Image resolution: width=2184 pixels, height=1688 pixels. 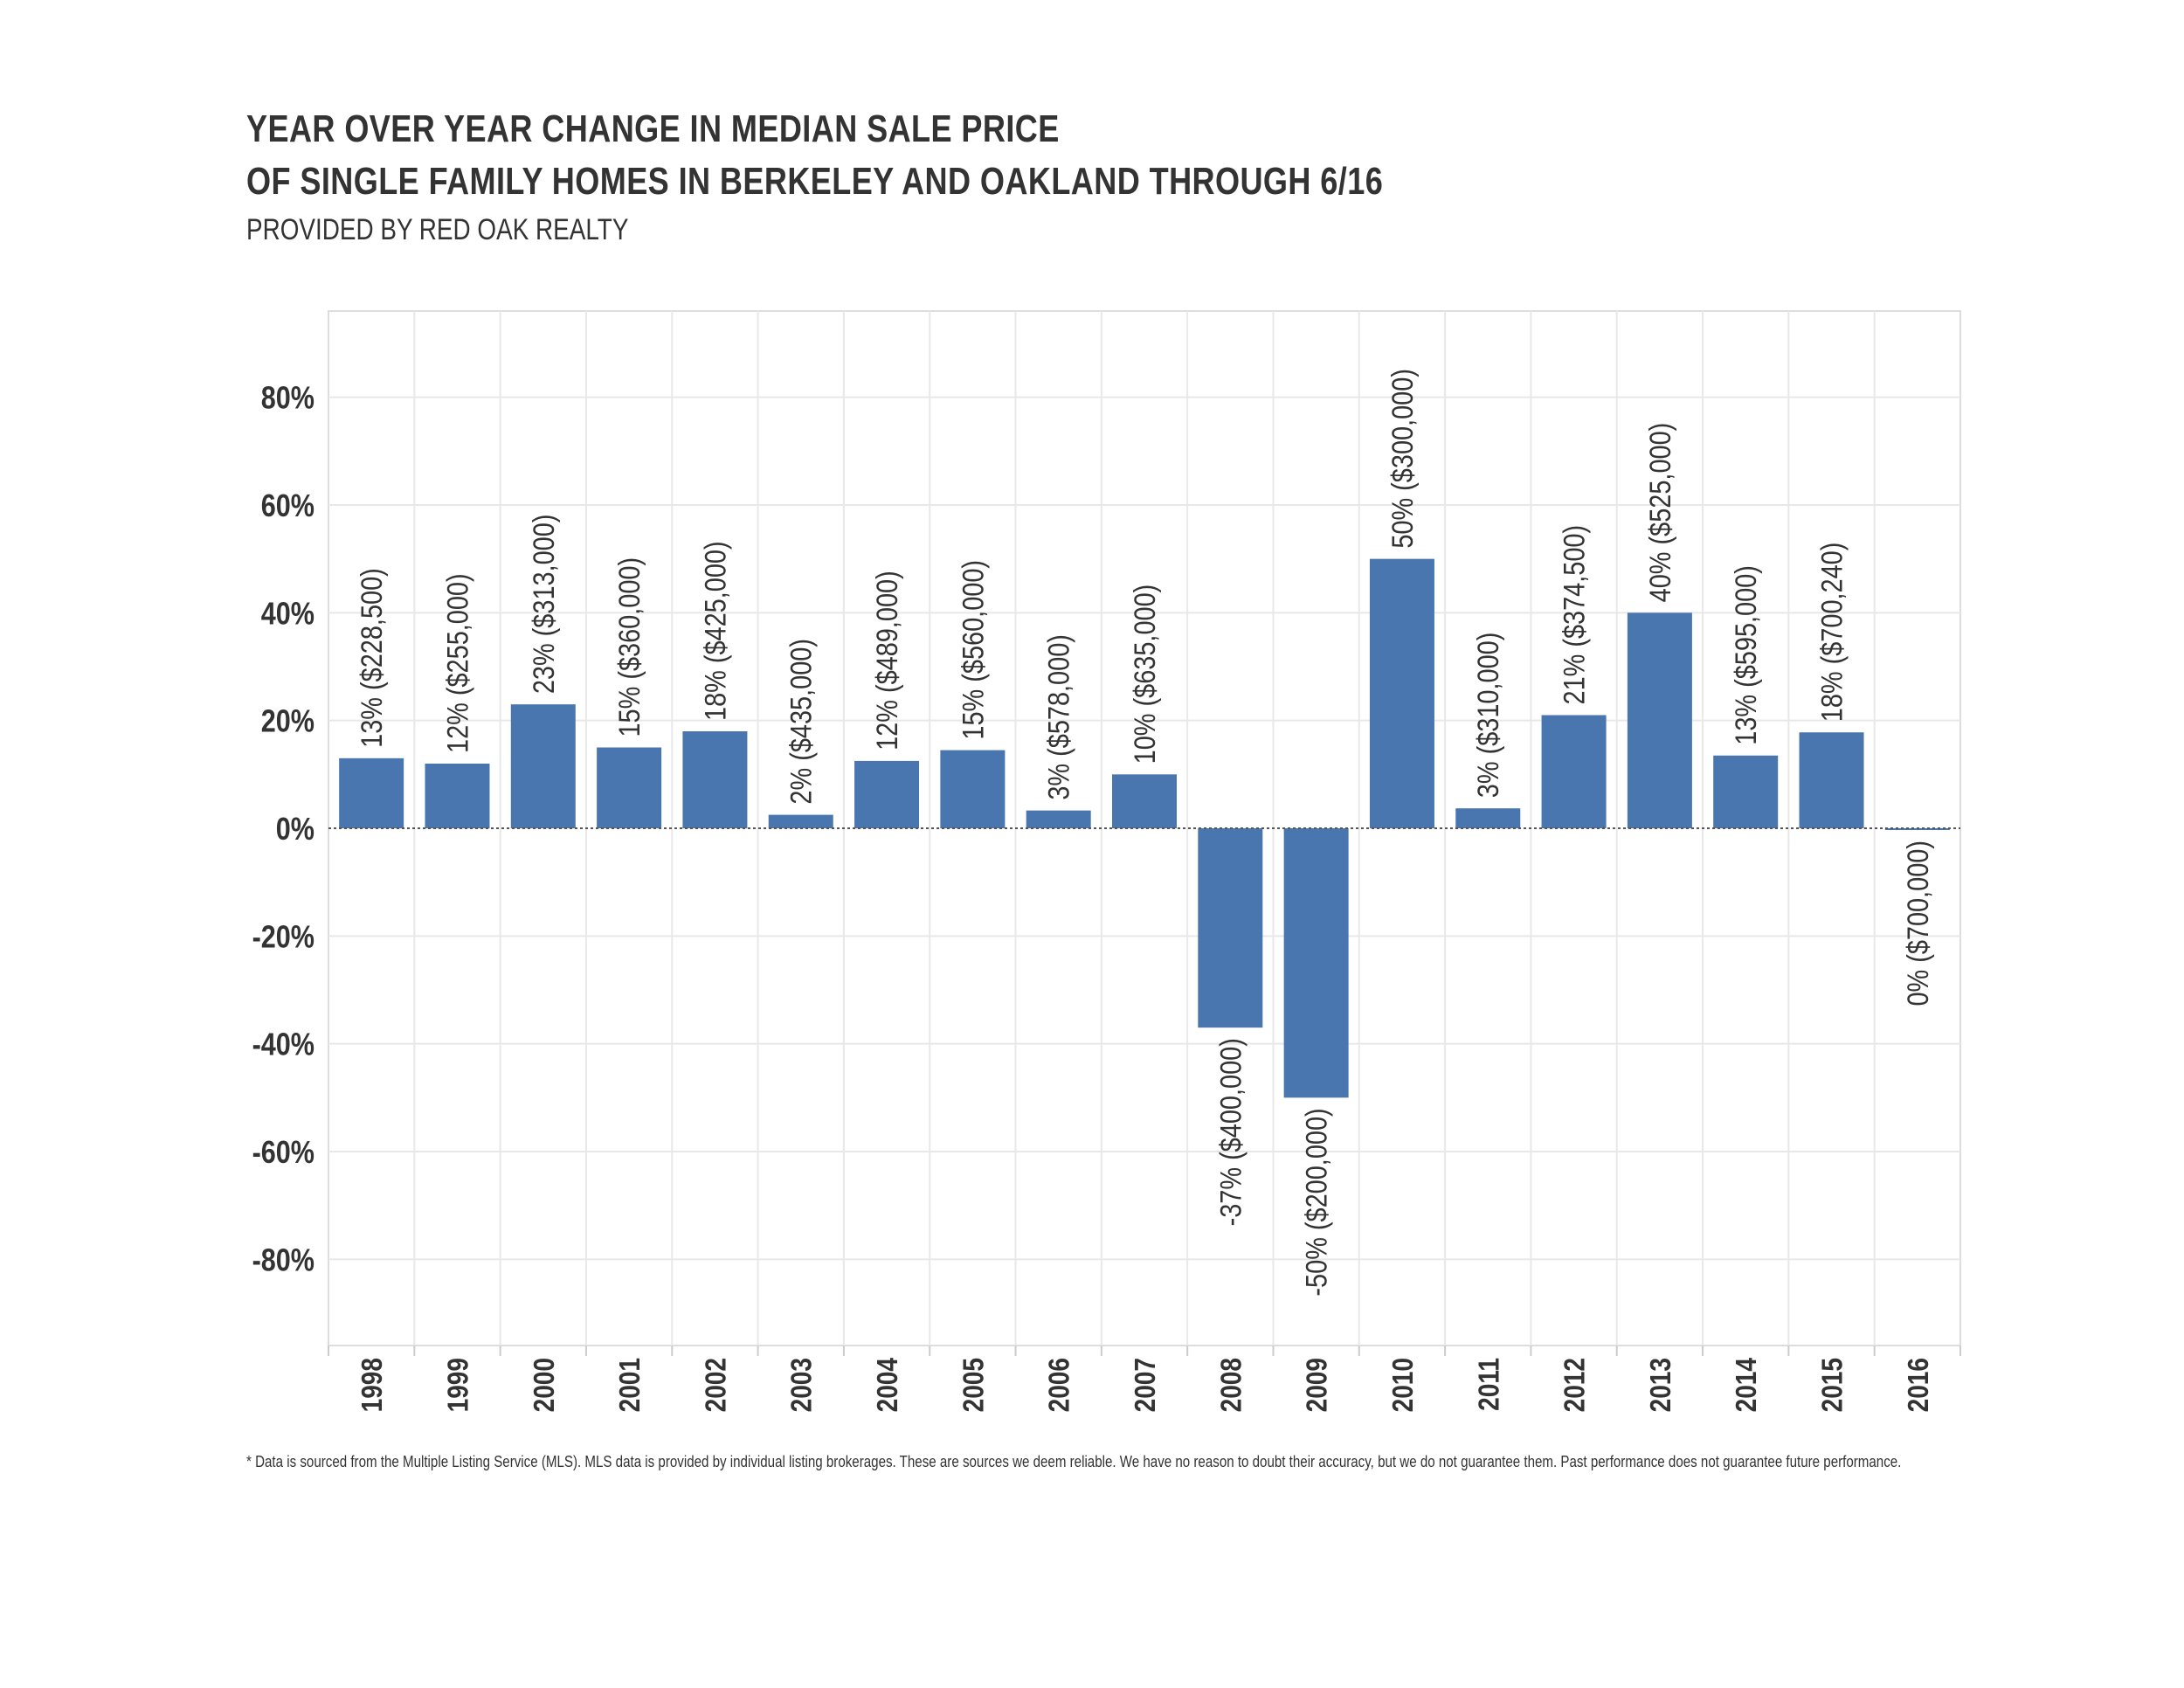 I want to click on x-tick-label: 2014, so click(x=1747, y=1385).